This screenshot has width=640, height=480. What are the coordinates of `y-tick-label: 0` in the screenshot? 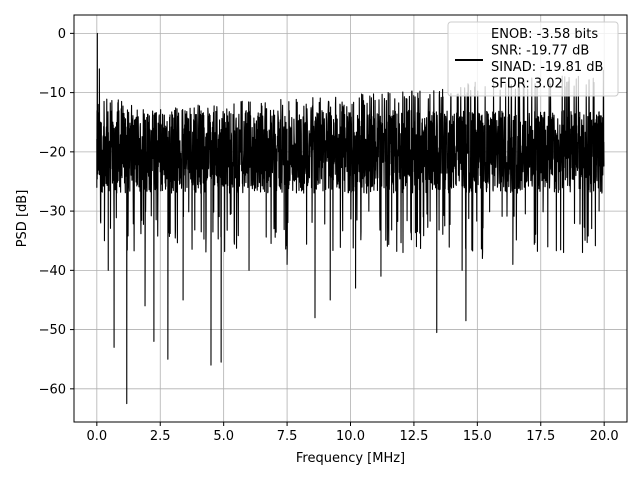 It's located at (62, 34).